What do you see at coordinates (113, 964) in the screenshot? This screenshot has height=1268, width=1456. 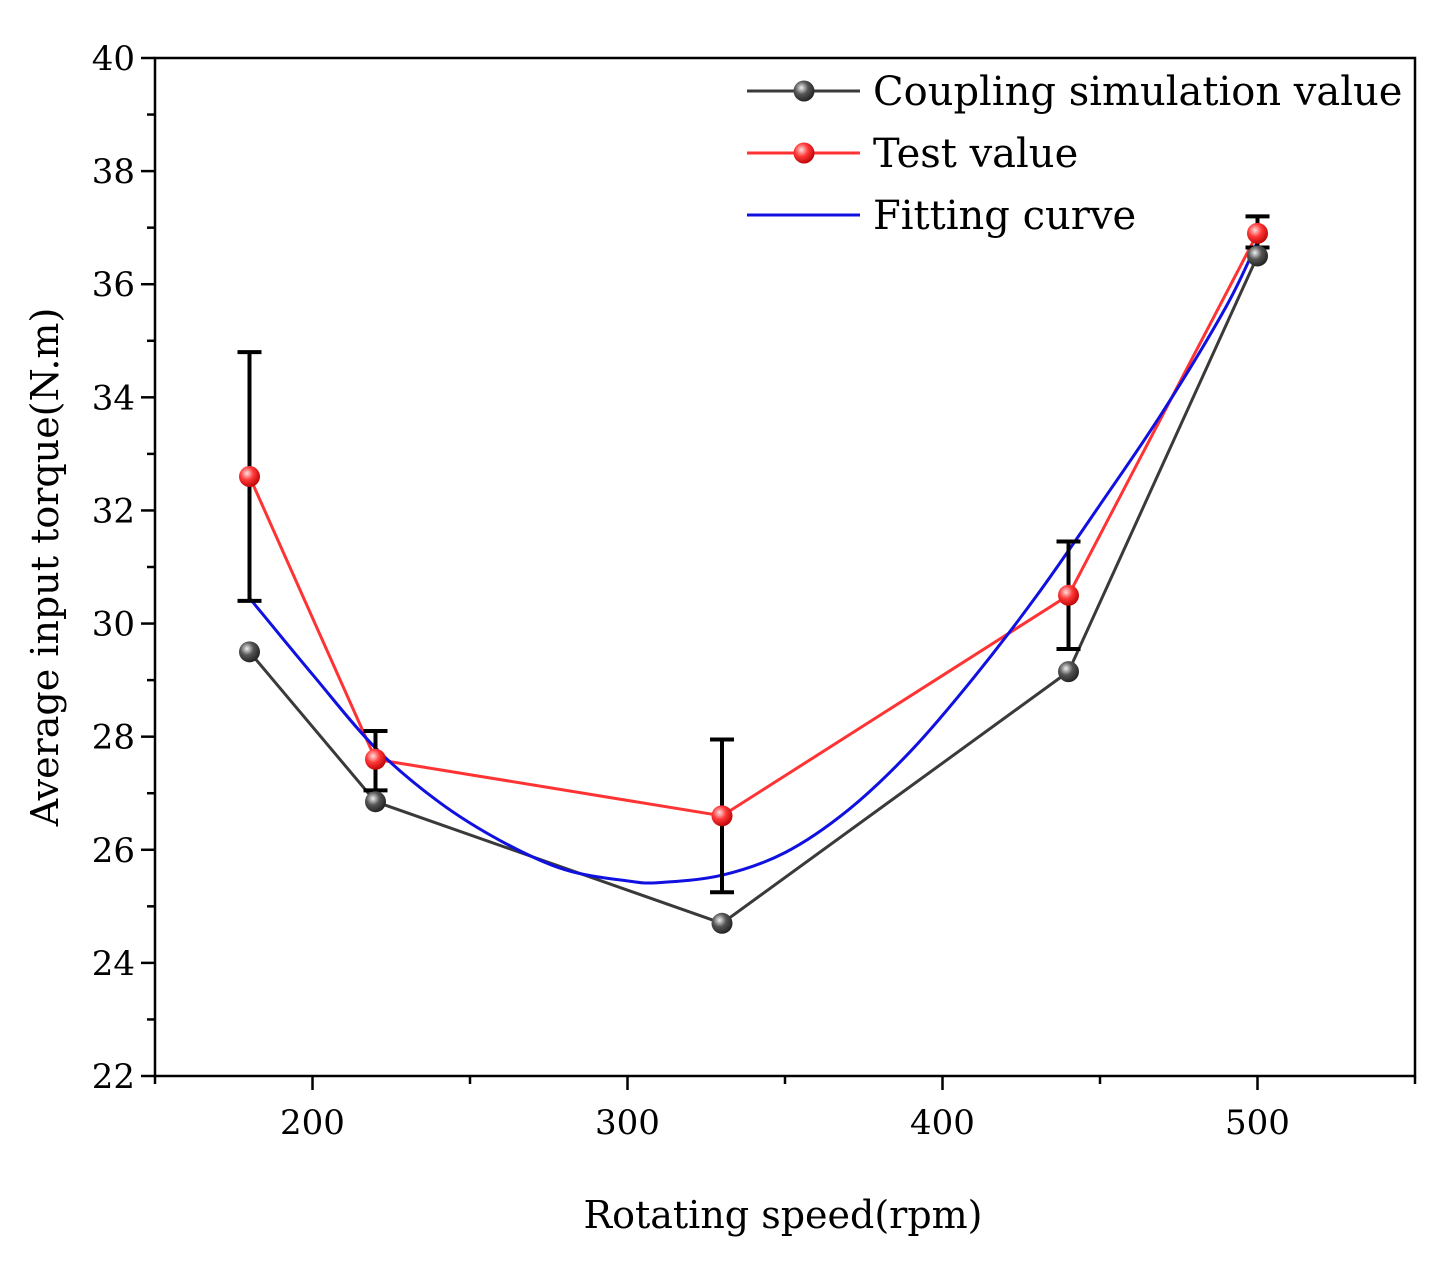 I see `y-tick-label: 24` at bounding box center [113, 964].